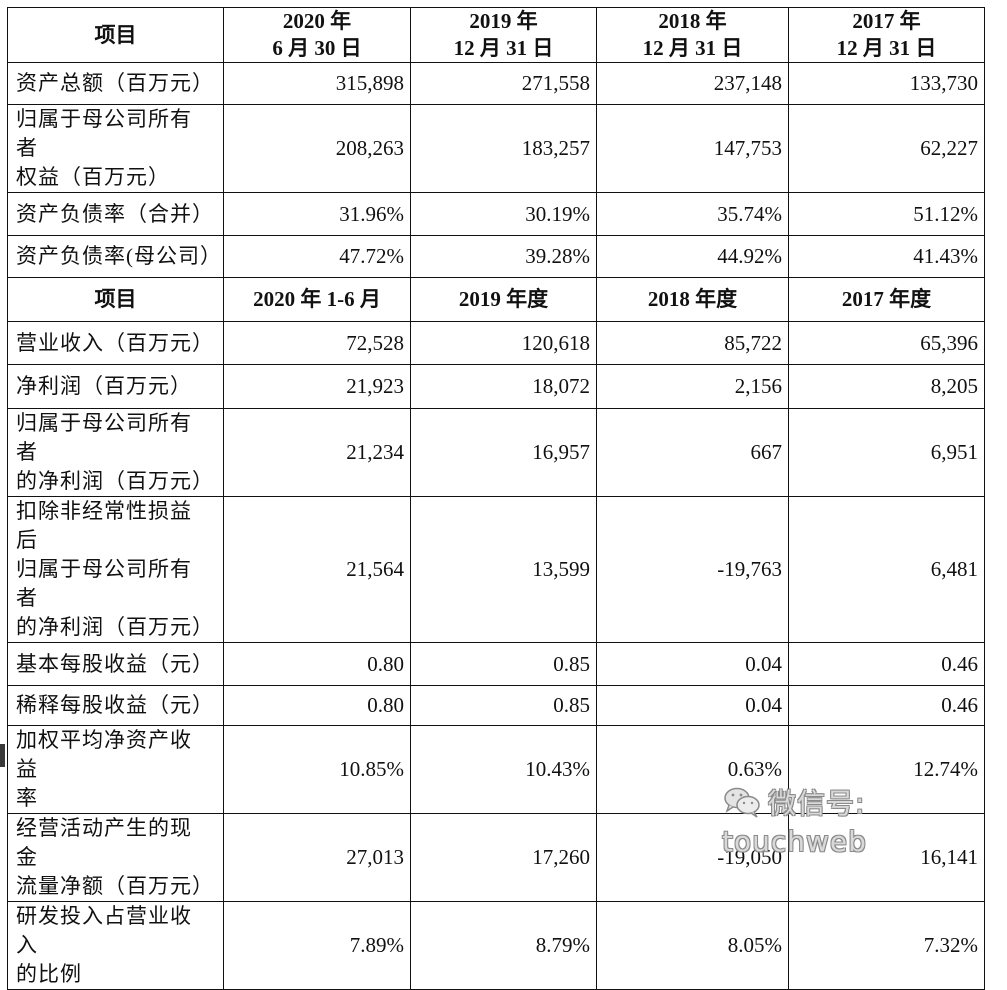 This screenshot has width=1007, height=990. What do you see at coordinates (886, 299) in the screenshot?
I see `header-col-2017: 2017 年度` at bounding box center [886, 299].